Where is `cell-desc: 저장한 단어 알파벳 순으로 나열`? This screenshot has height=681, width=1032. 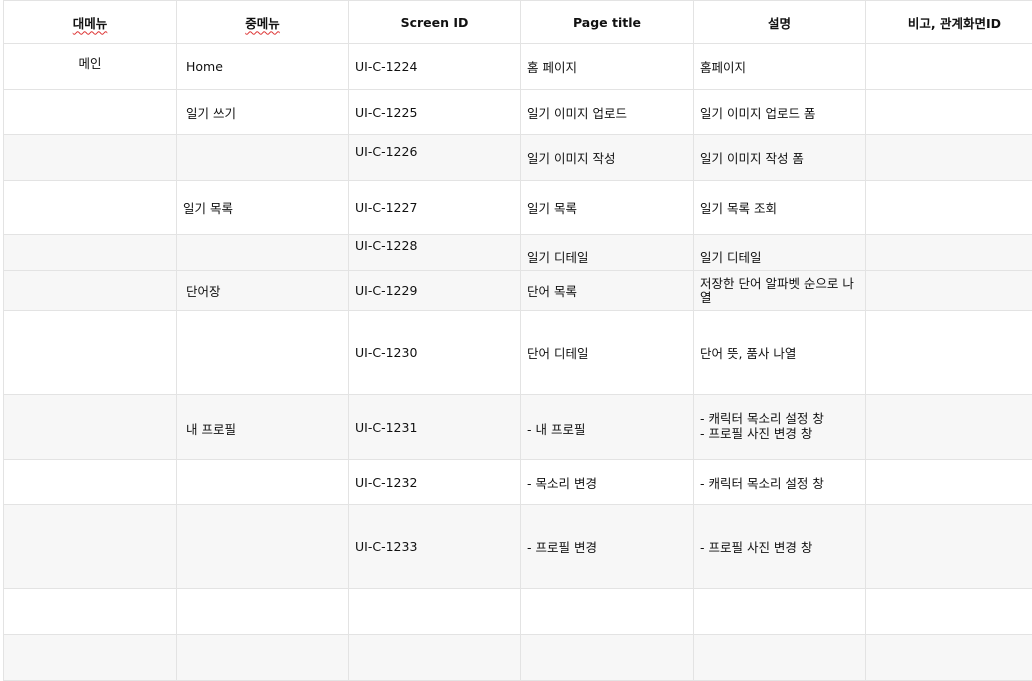
cell-desc: 저장한 단어 알파벳 순으로 나열 is located at coordinates (780, 291).